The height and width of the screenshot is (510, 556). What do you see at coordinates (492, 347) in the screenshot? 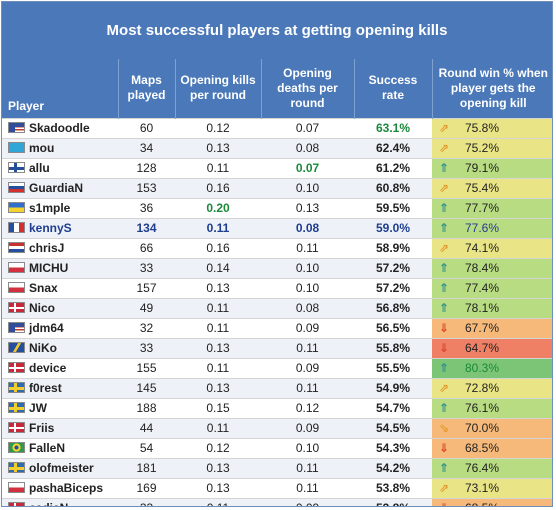
I see `round-win-cell: ⇓ 64.7%` at bounding box center [492, 347].